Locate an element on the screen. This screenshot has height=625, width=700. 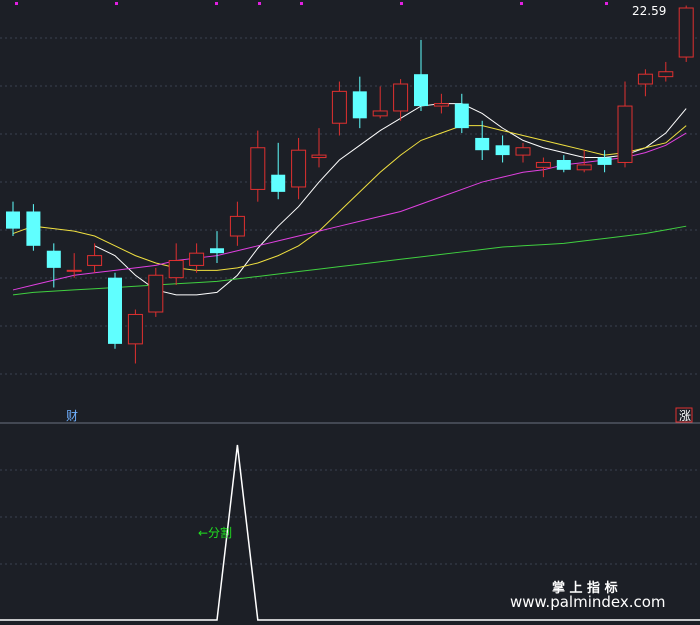
bottom-right-marker: 涨 is located at coordinates (685, 415).